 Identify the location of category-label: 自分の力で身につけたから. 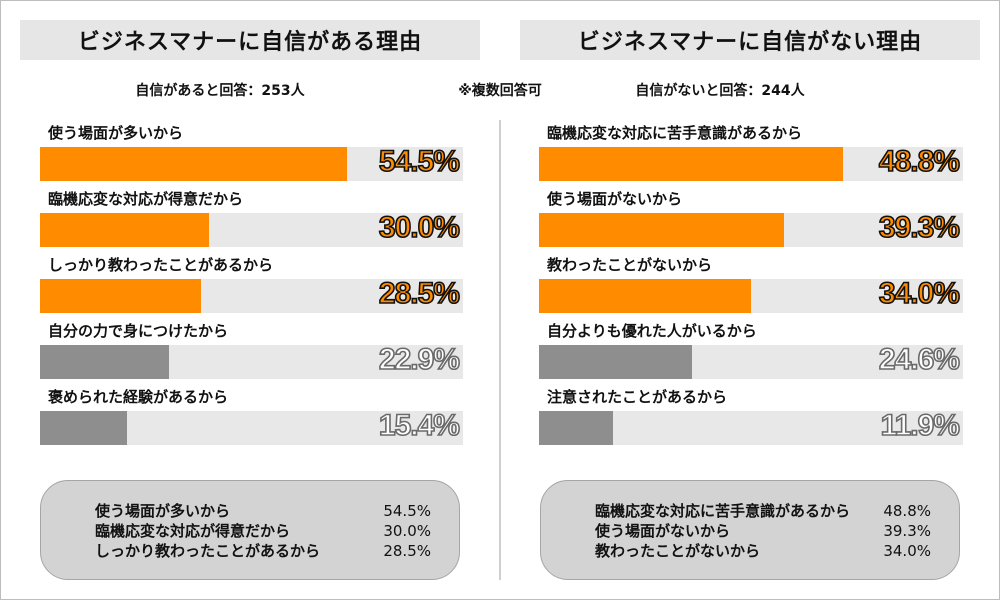
(138, 331).